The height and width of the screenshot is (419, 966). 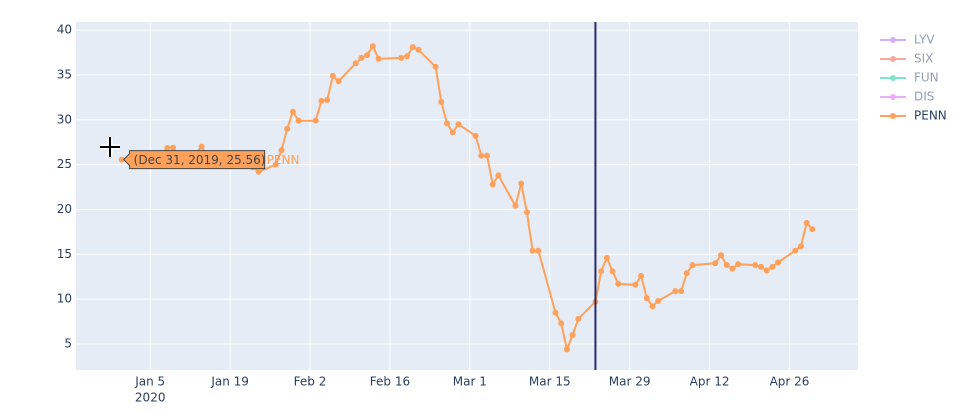 What do you see at coordinates (924, 97) in the screenshot?
I see `legend-label: DIS` at bounding box center [924, 97].